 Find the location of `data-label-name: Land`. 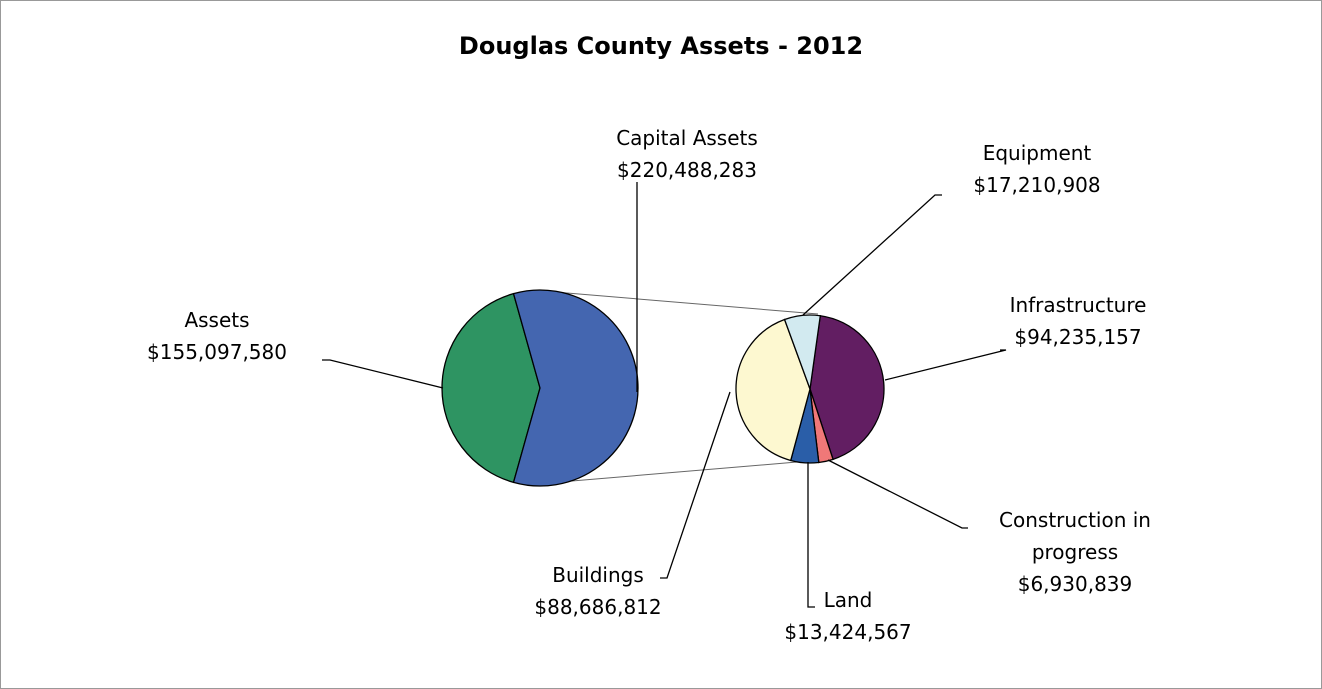

data-label-name: Land is located at coordinates (848, 600).